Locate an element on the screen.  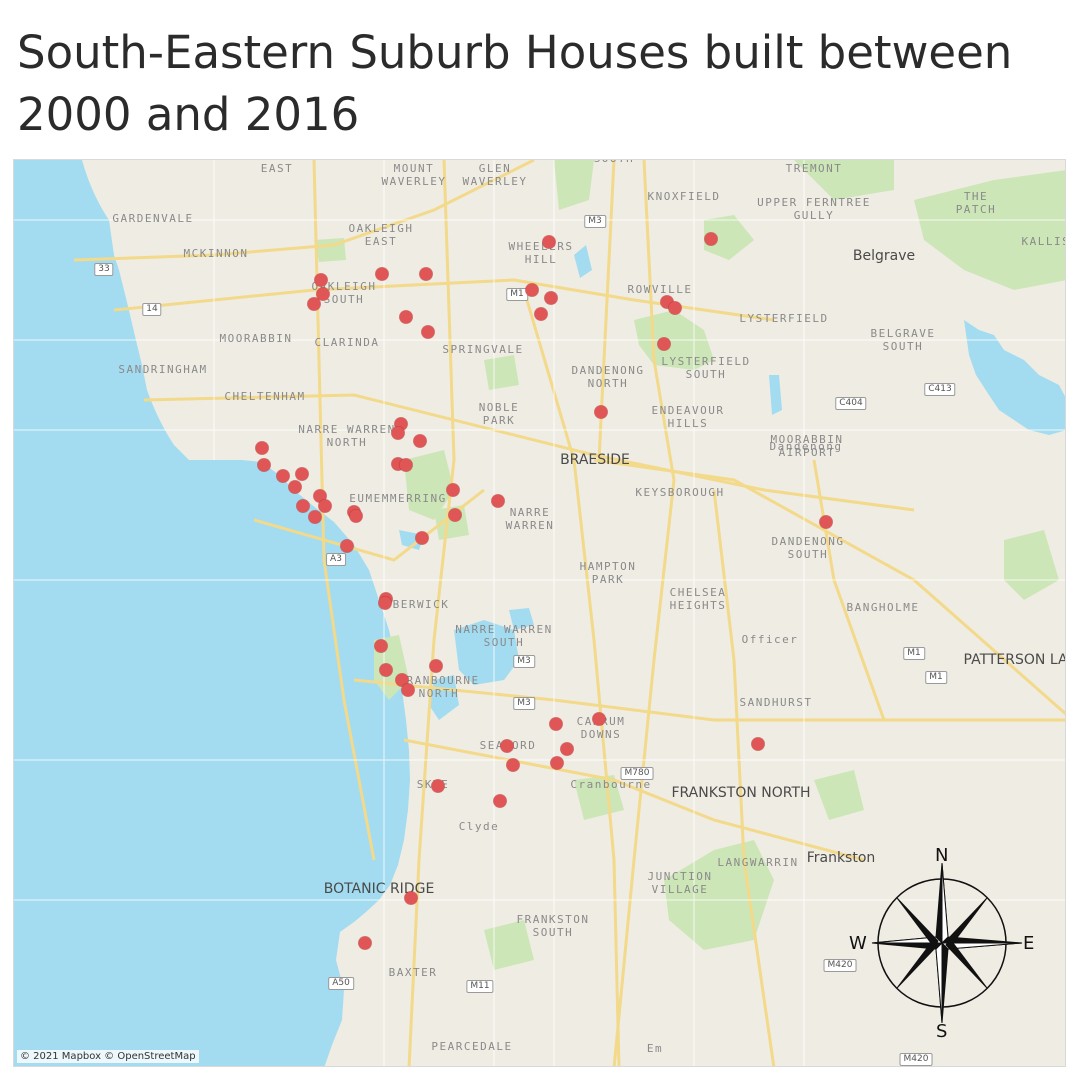
place-label: Belgrave is located at coordinates (884, 256).